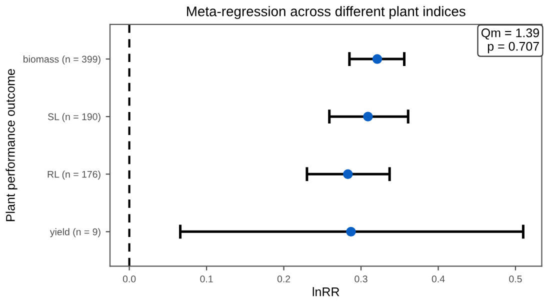 The image size is (550, 306). Describe the element at coordinates (438, 279) in the screenshot. I see `x-tick-label: 0.4` at that location.